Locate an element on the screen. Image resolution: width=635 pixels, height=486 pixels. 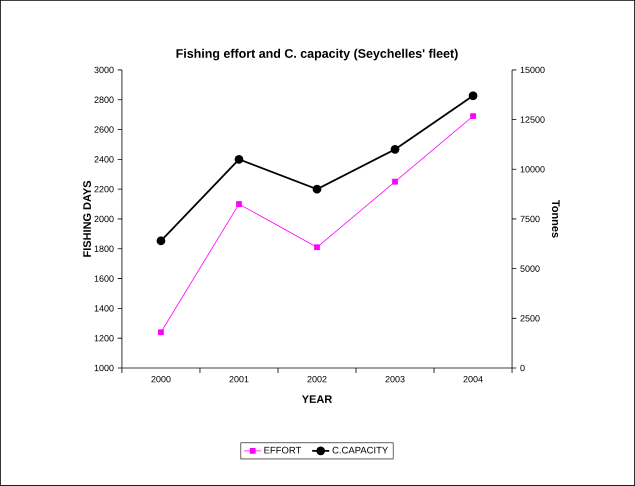
legend-label: C.CAPACITY is located at coordinates (360, 450).